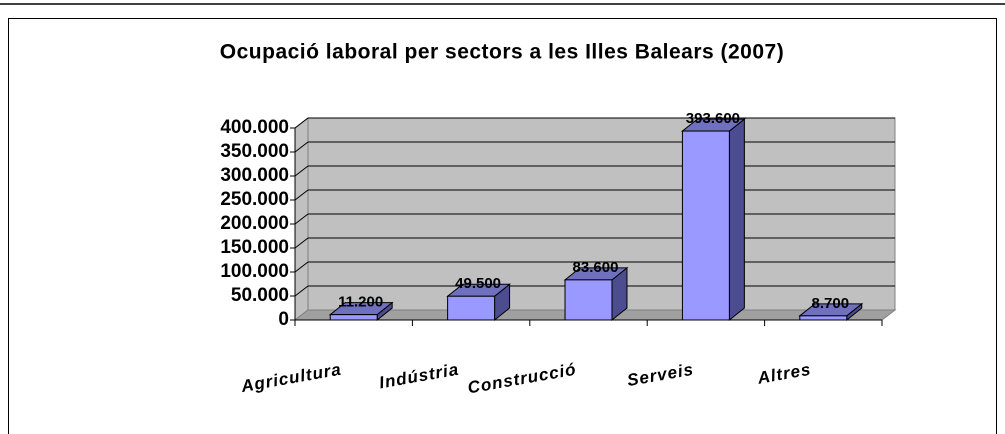 Image resolution: width=1005 pixels, height=434 pixels. I want to click on bar-side, so click(736, 220).